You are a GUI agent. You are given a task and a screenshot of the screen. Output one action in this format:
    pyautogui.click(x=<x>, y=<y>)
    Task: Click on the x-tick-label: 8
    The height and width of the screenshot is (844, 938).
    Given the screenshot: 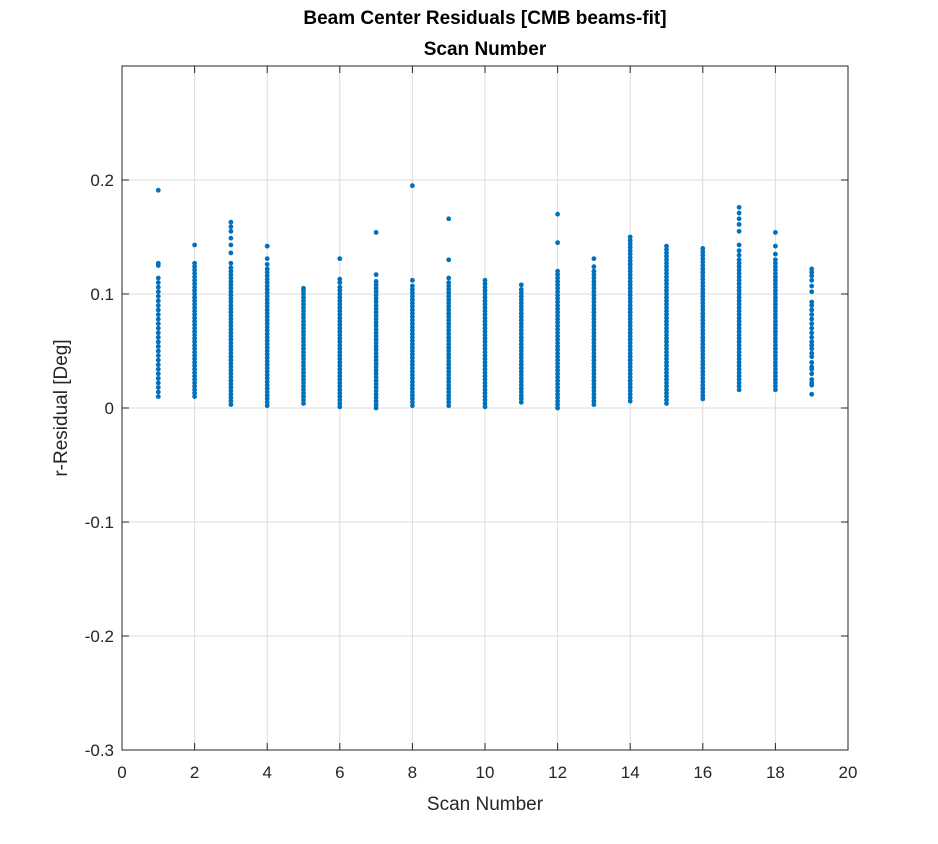 What is the action you would take?
    pyautogui.click(x=412, y=772)
    